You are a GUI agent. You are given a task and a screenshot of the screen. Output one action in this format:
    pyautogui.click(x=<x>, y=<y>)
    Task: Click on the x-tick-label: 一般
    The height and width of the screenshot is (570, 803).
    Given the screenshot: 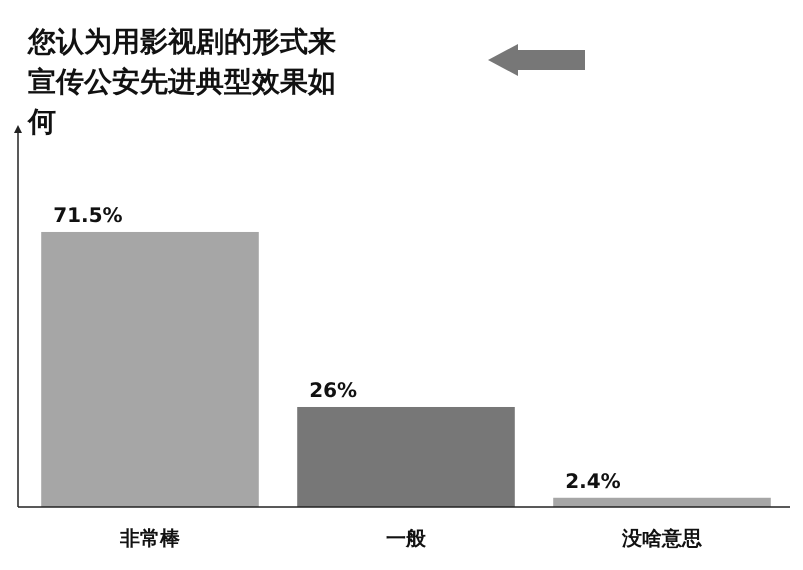 What is the action you would take?
    pyautogui.click(x=406, y=538)
    